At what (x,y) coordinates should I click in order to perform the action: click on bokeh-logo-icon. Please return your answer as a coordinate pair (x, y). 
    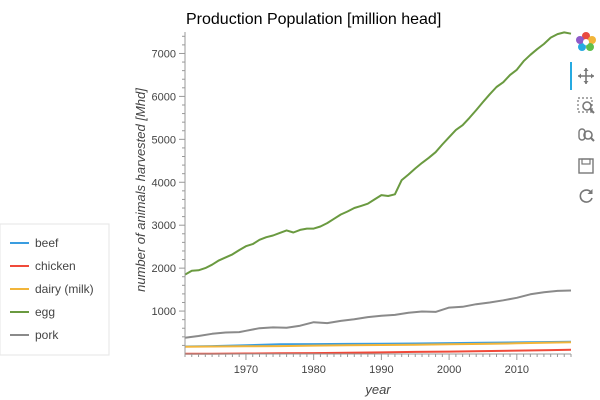
    Looking at the image, I should click on (586, 42).